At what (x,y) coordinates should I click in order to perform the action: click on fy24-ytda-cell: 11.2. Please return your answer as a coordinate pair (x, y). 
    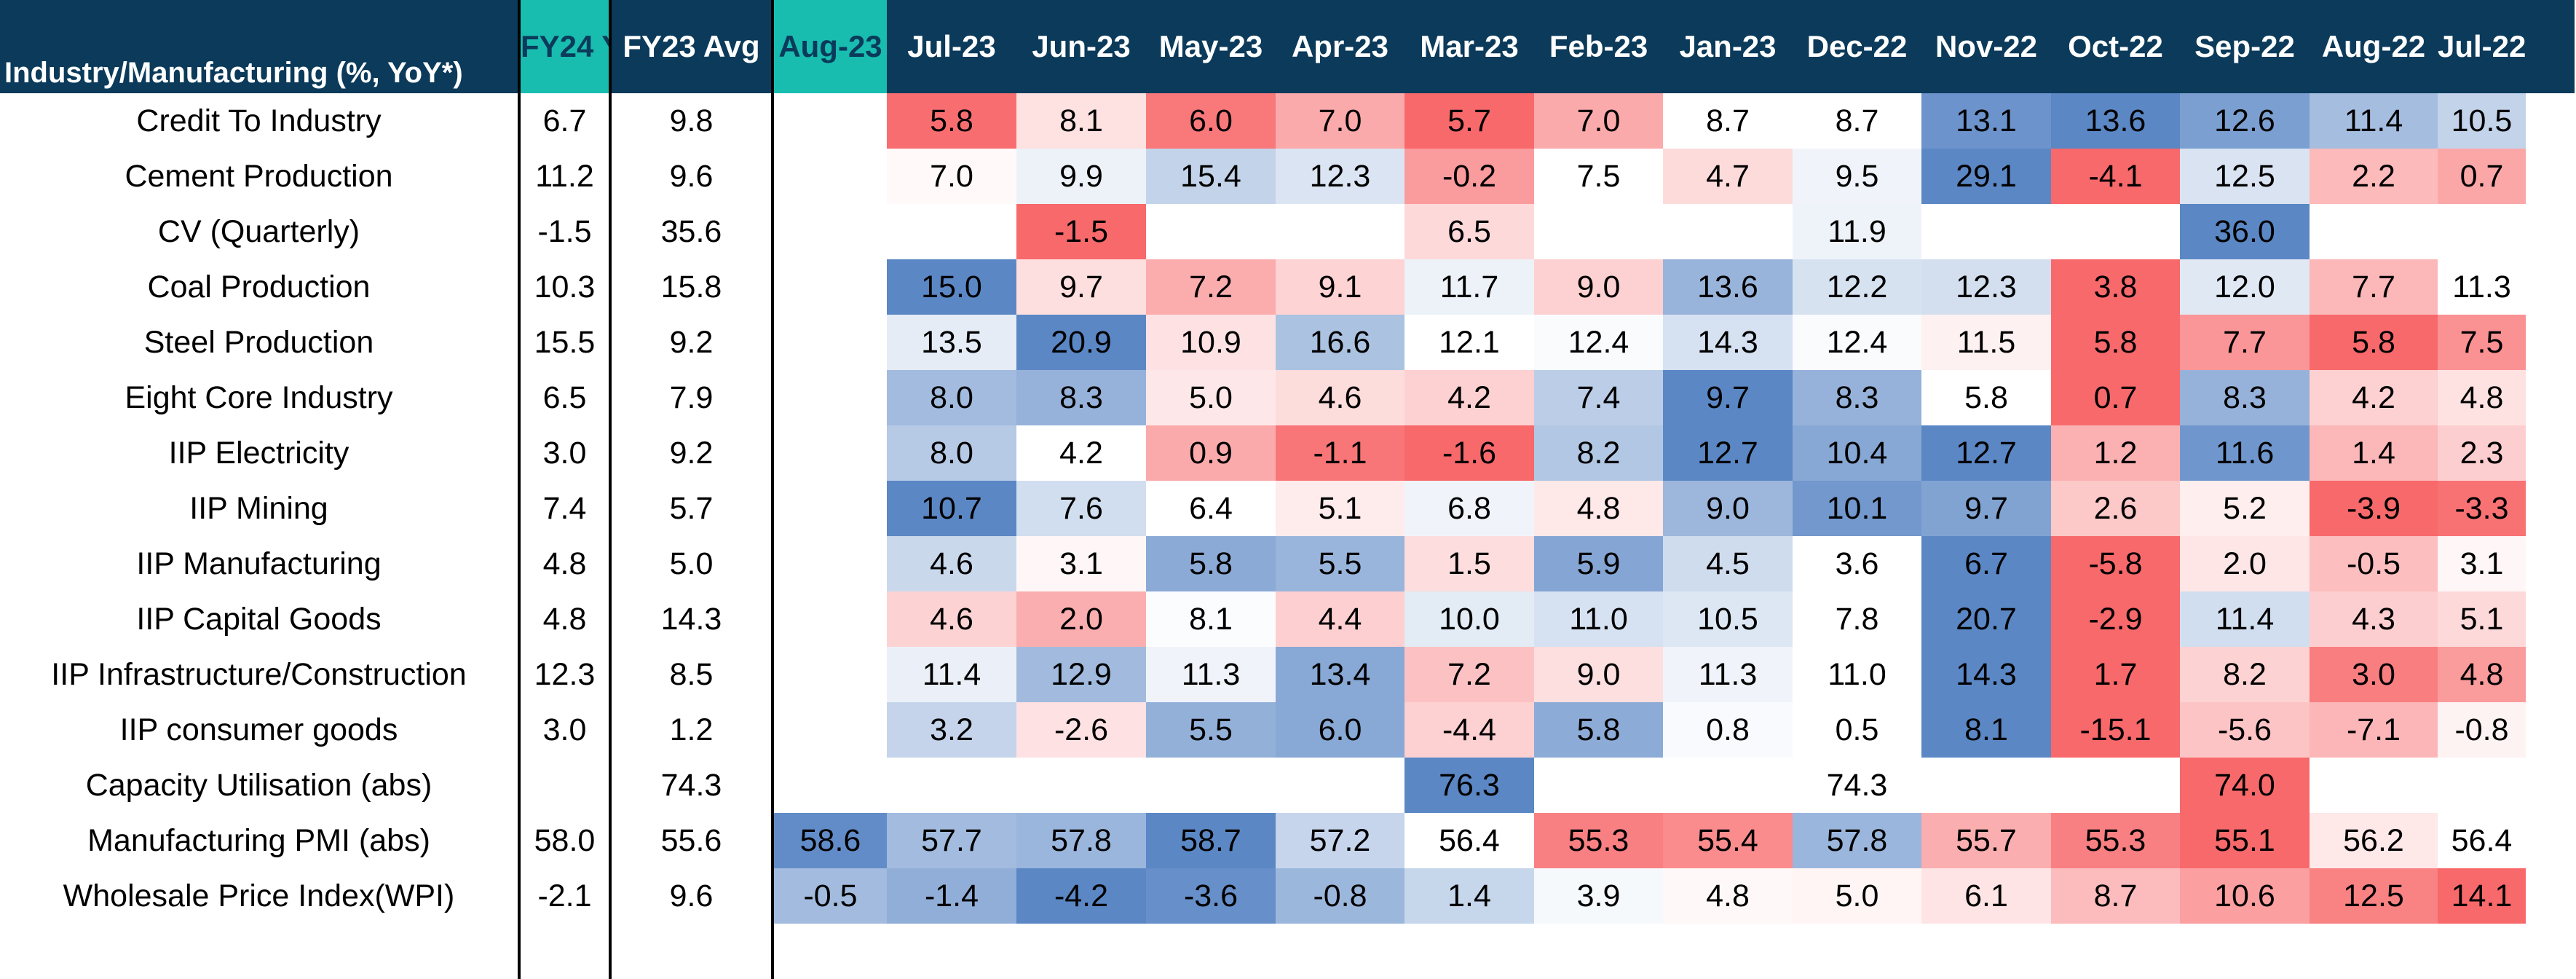
    Looking at the image, I should click on (565, 177).